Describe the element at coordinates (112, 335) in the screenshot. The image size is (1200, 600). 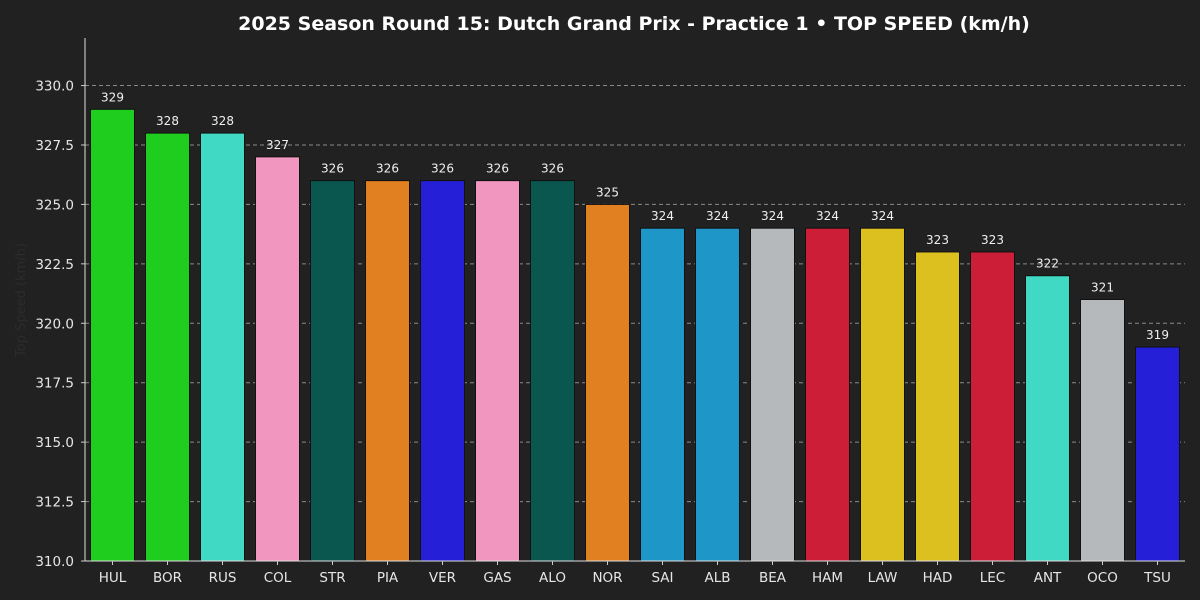
I see `bar-hul` at that location.